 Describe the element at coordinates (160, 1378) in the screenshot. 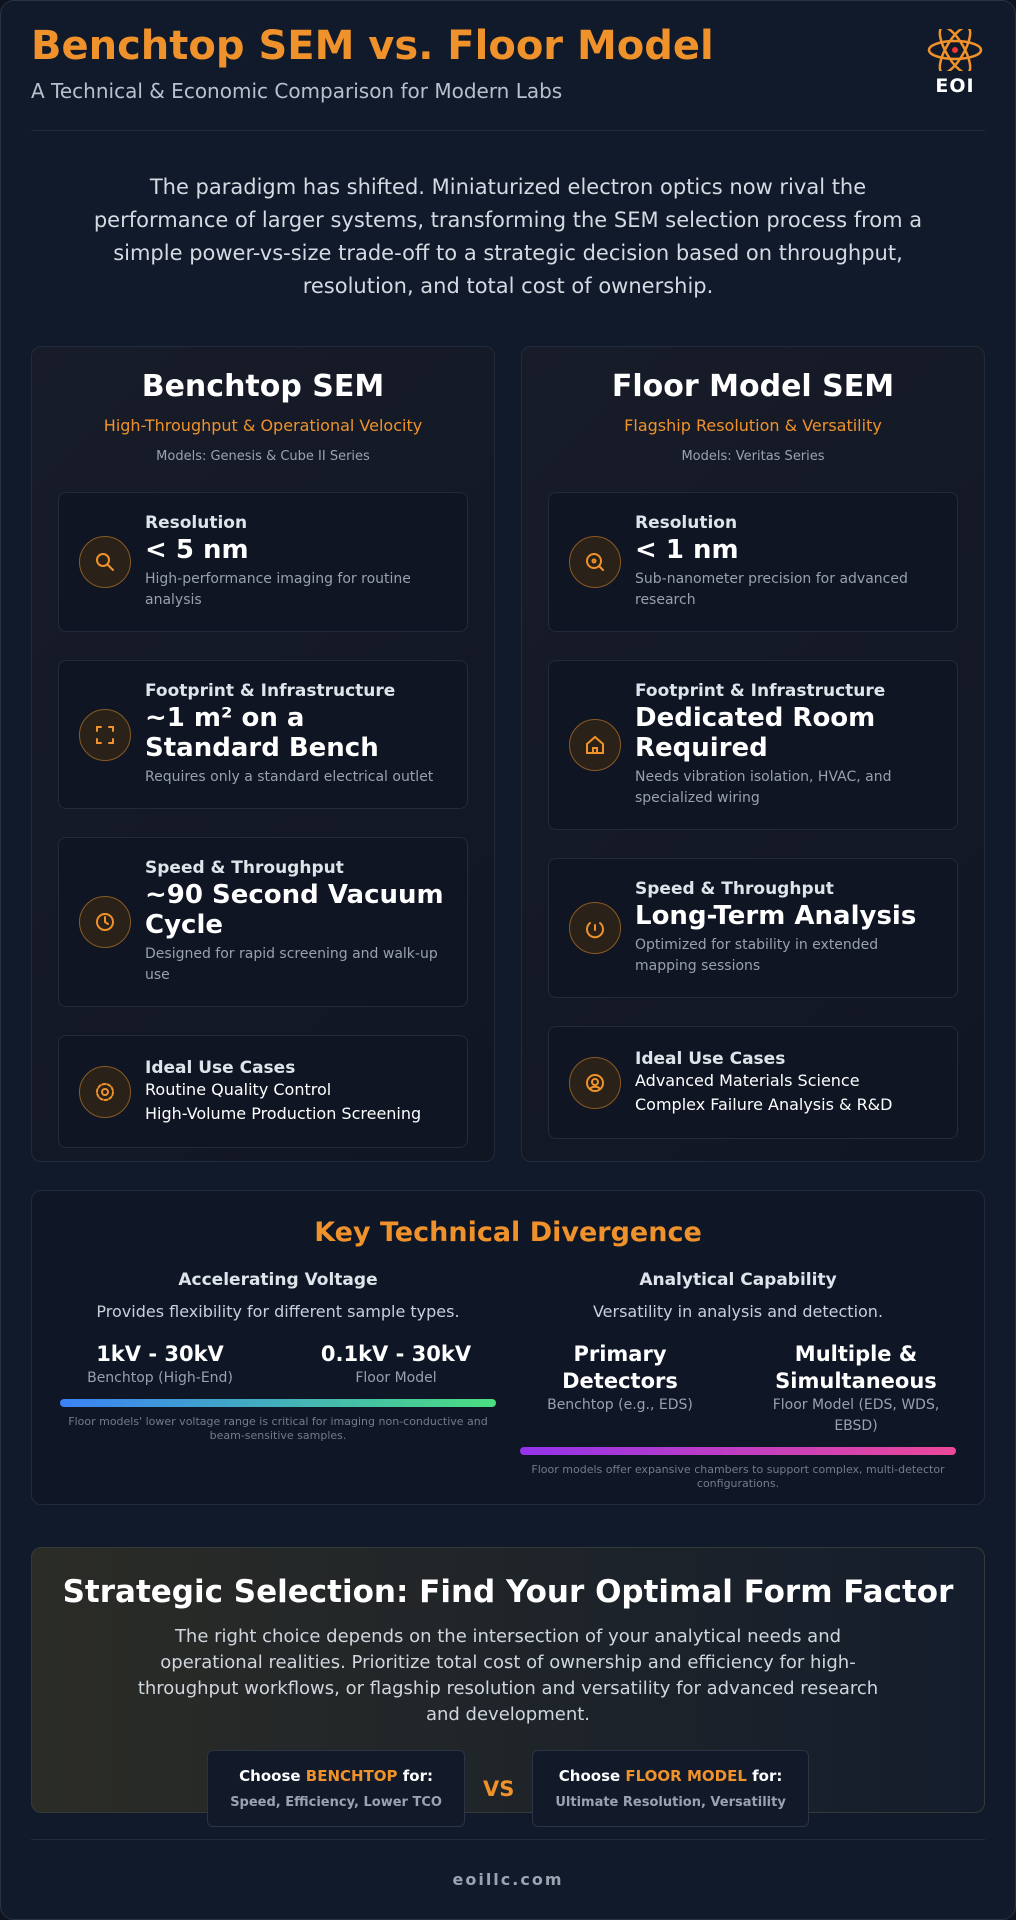

I see `label: Benchtop (High-End)` at that location.